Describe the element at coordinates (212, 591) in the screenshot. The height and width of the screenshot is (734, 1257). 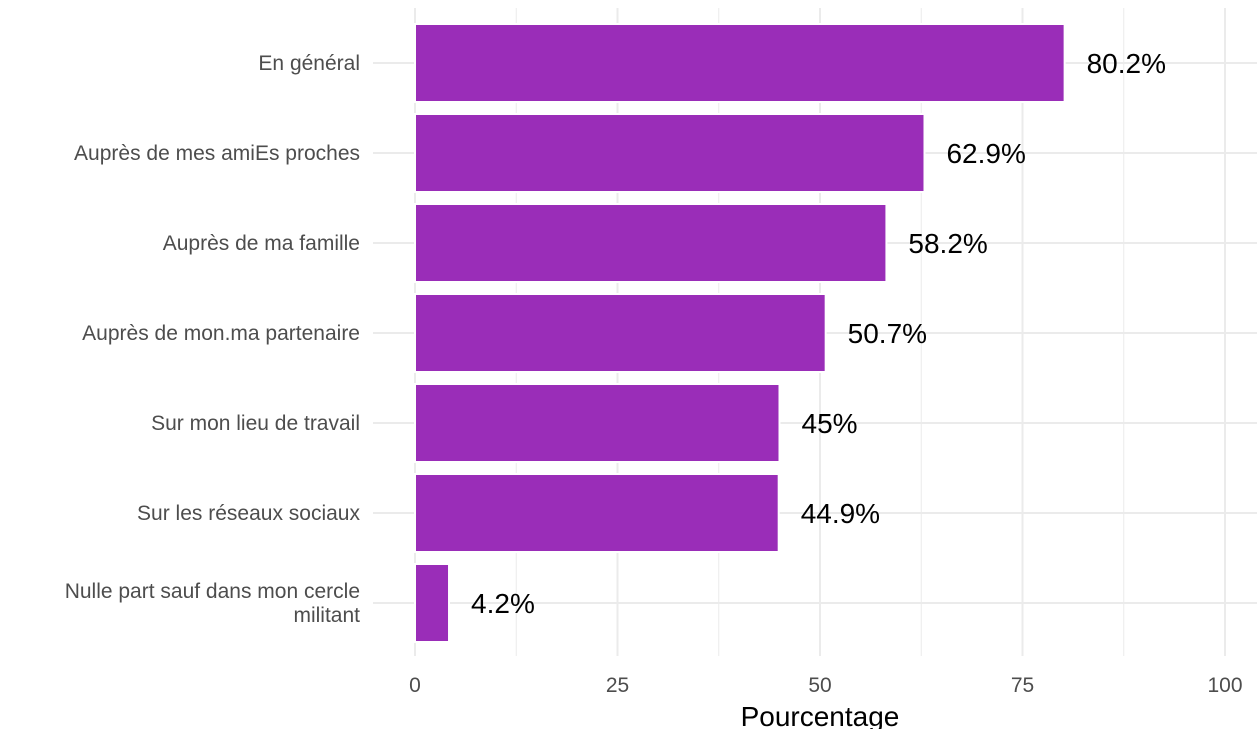
I see `category-label: Nulle part sauf dans mon cercle` at that location.